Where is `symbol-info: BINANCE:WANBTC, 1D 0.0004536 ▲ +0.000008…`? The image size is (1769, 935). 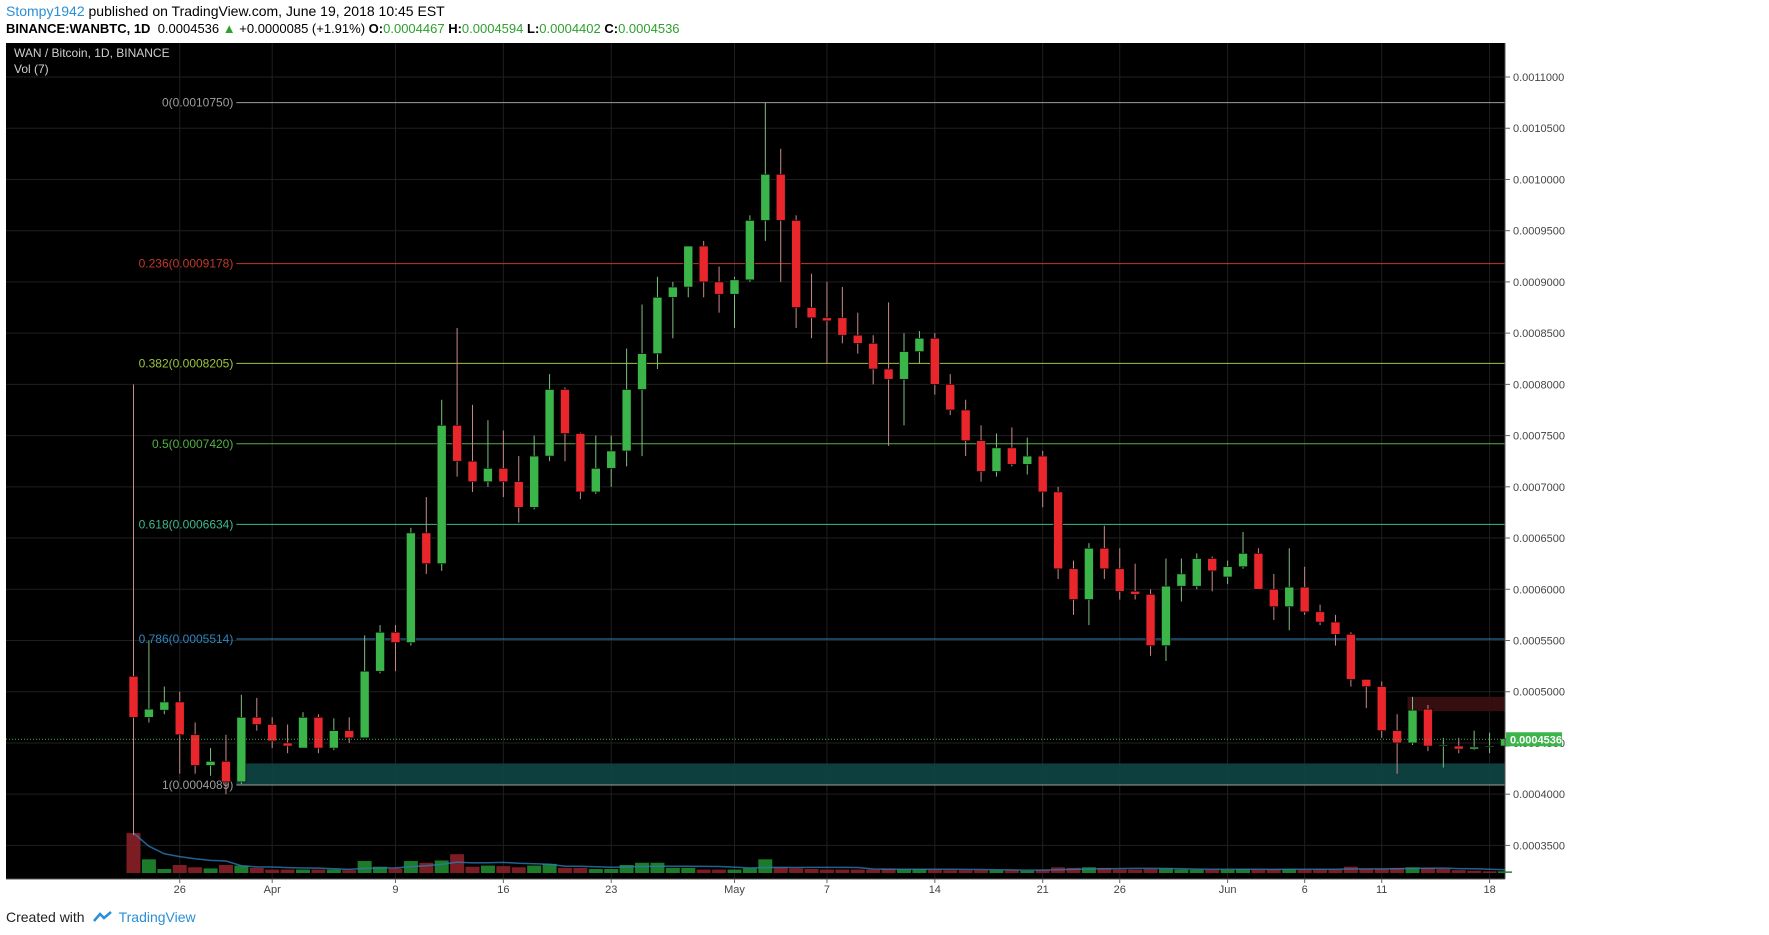 symbol-info: BINANCE:WANBTC, 1D 0.0004536 ▲ +0.000008… is located at coordinates (343, 28).